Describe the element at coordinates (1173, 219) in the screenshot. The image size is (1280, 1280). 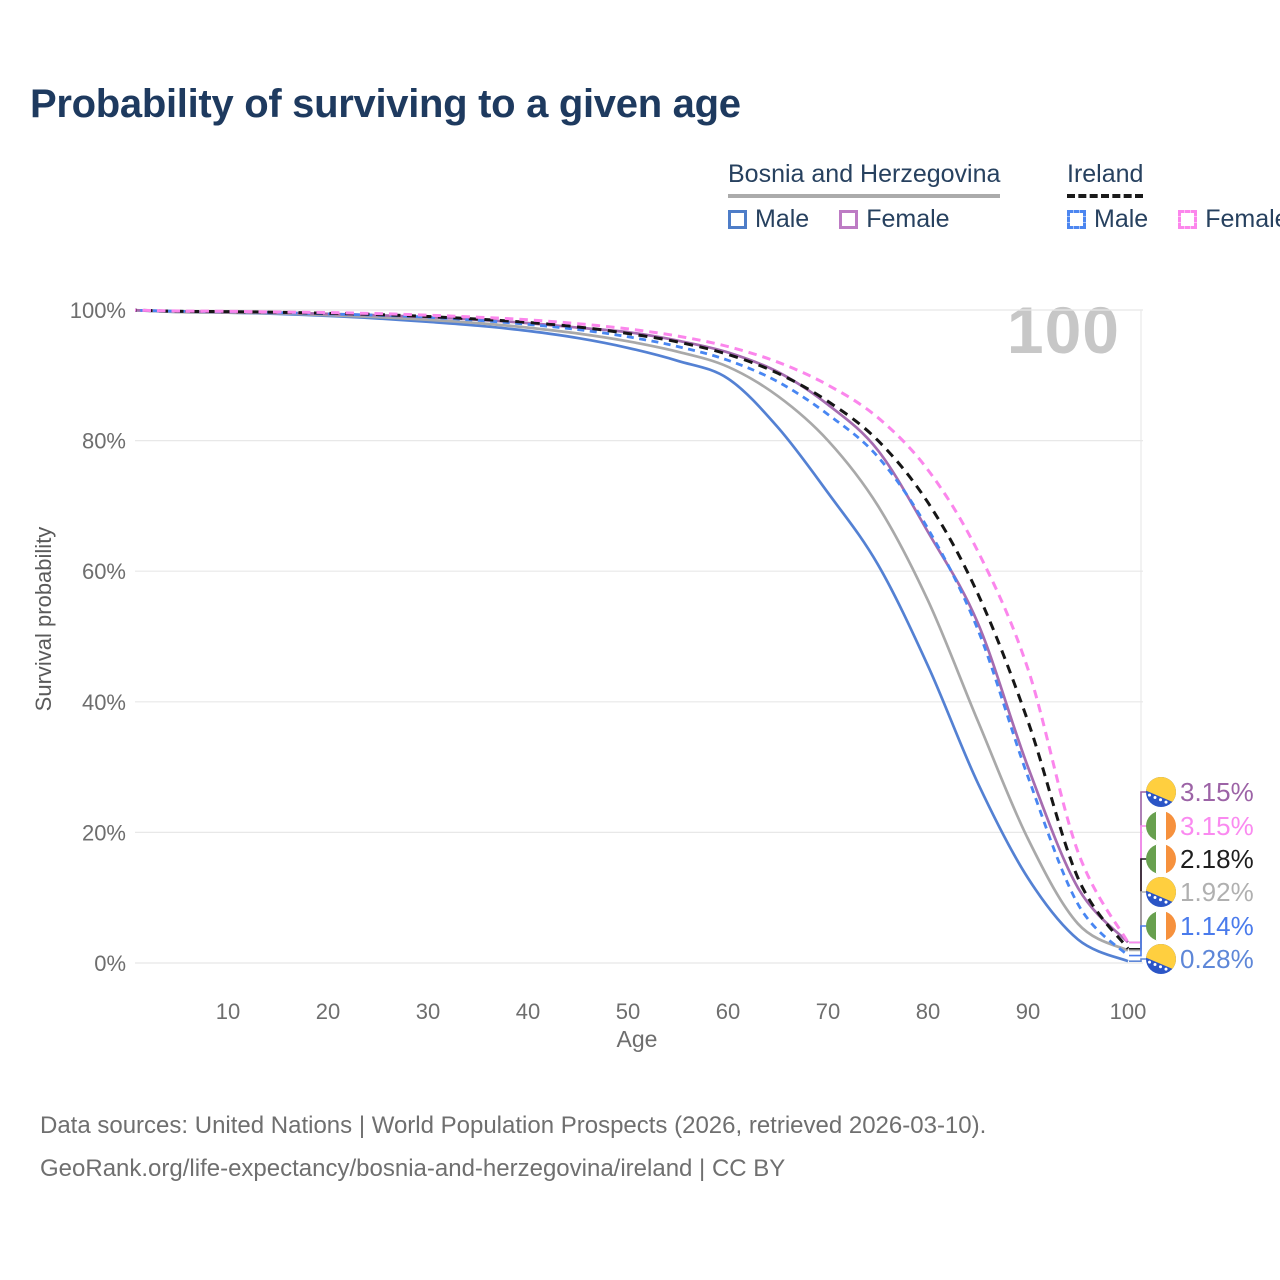
I see `legend-items-ireland: Male Female` at that location.